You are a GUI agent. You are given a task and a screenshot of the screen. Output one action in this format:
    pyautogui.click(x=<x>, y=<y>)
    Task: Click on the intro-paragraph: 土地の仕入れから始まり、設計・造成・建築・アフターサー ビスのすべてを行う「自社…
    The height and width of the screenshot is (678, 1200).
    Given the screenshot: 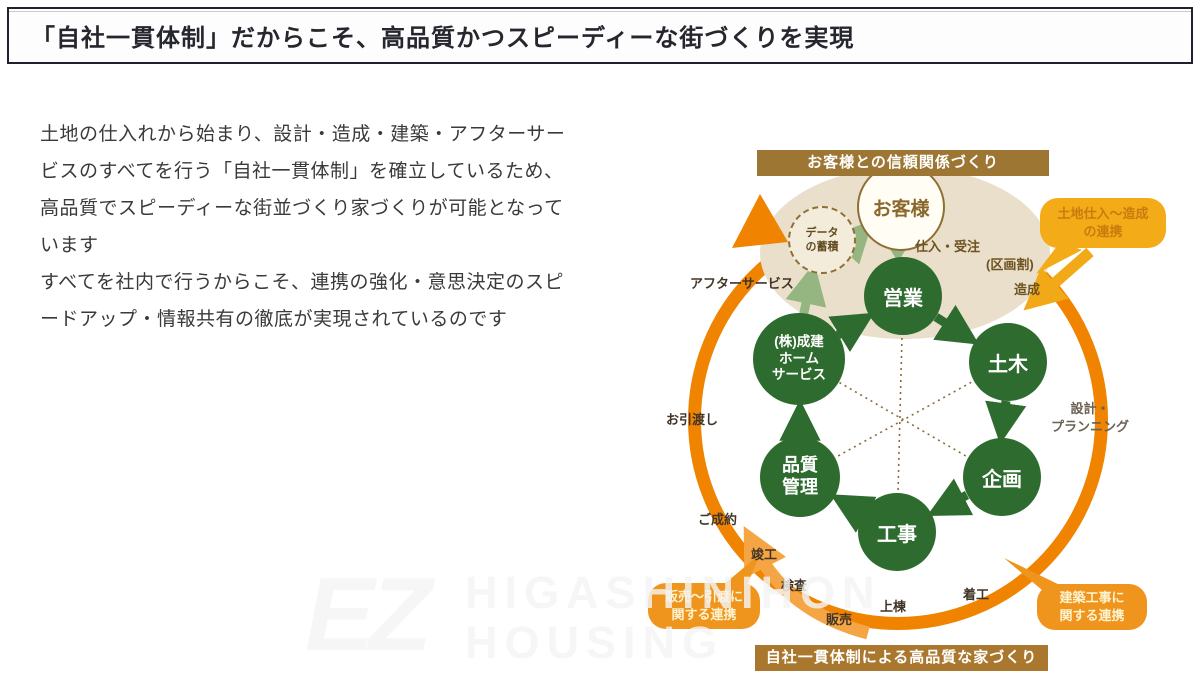 What is the action you would take?
    pyautogui.click(x=303, y=227)
    